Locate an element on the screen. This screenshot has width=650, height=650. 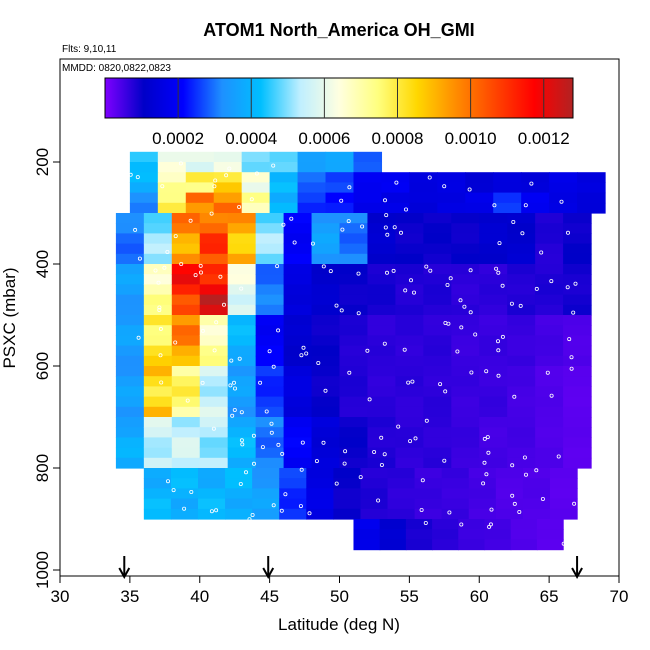
y-tick-label: 400 is located at coordinates (42, 264).